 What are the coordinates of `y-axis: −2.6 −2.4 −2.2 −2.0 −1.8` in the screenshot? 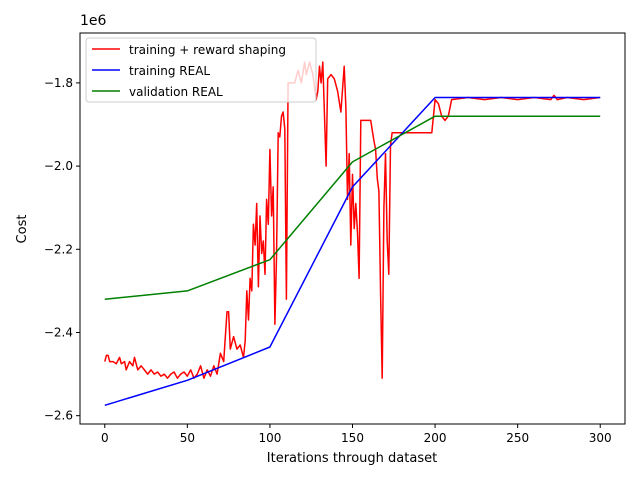 It's located at (62, 249).